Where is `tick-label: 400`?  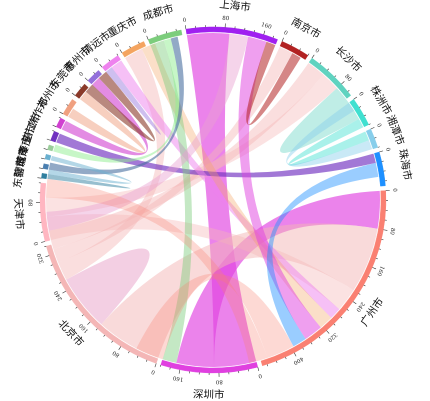
tick-label: 400 is located at coordinates (298, 360).